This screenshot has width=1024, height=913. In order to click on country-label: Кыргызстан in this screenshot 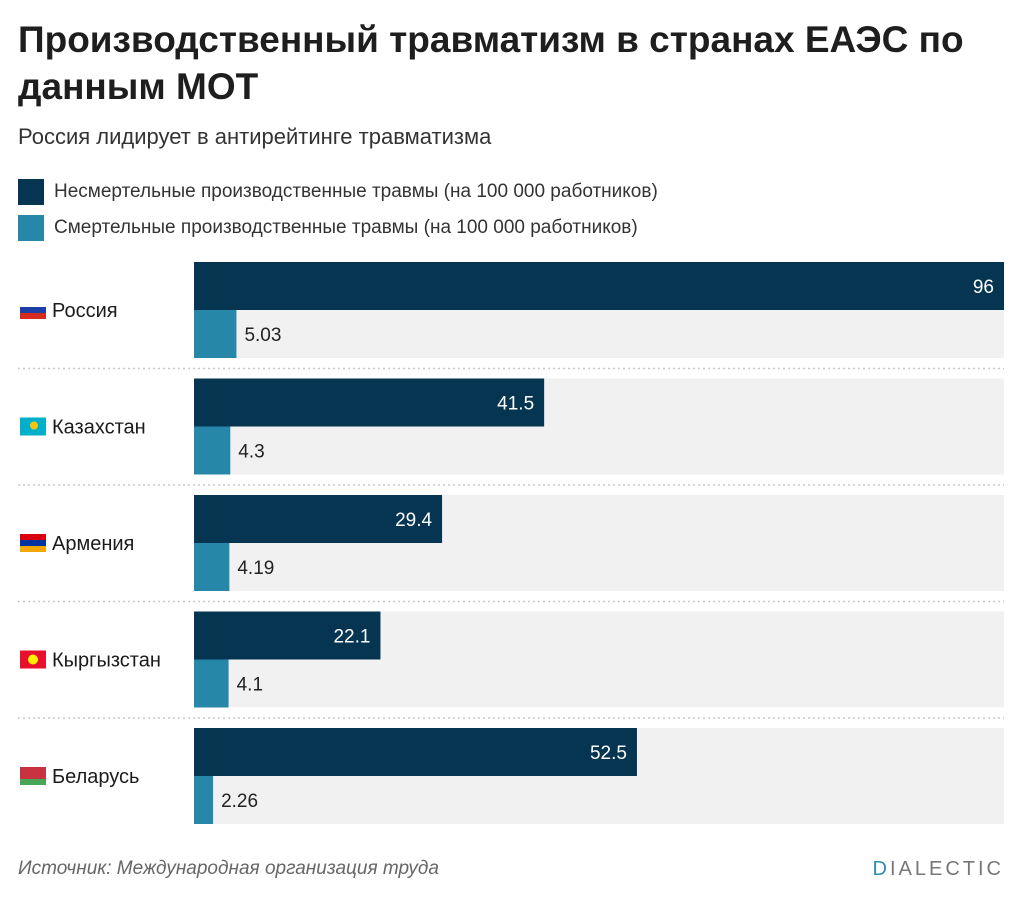, I will do `click(106, 661)`.